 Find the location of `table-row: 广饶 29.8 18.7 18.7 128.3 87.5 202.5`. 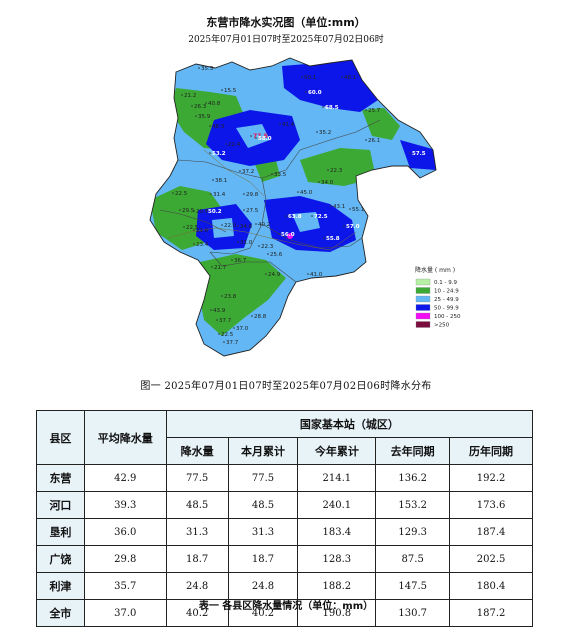

table-row: 广饶 29.8 18.7 18.7 128.3 87.5 202.5 is located at coordinates (284, 559).